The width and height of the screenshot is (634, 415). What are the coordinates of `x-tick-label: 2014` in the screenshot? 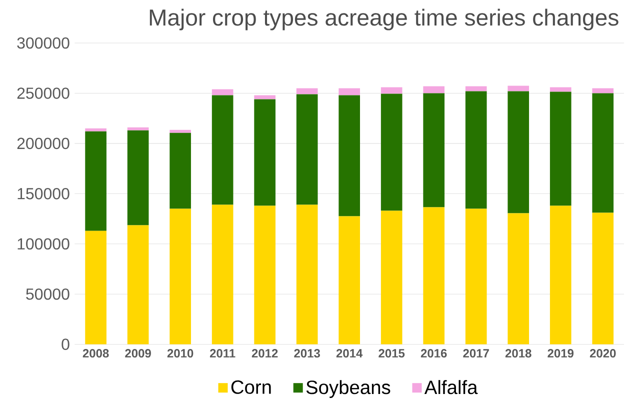 It's located at (349, 353).